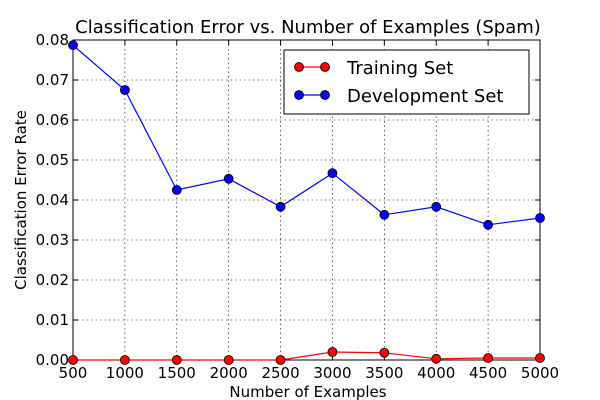  What do you see at coordinates (280, 373) in the screenshot?
I see `x-tick-label: 2500` at bounding box center [280, 373].